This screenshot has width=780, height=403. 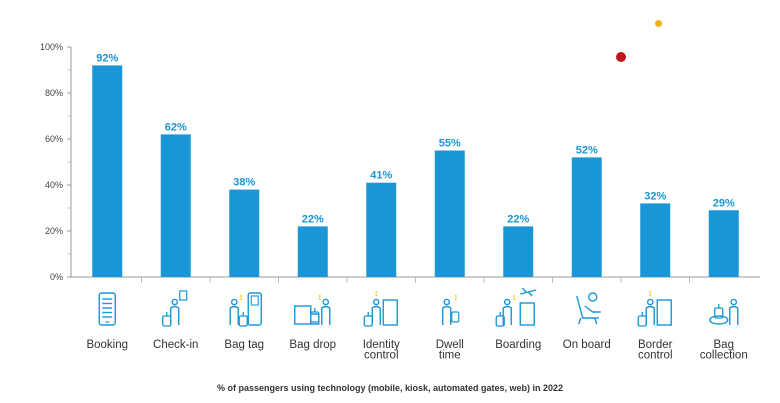 I want to click on carousel, so click(x=719, y=320).